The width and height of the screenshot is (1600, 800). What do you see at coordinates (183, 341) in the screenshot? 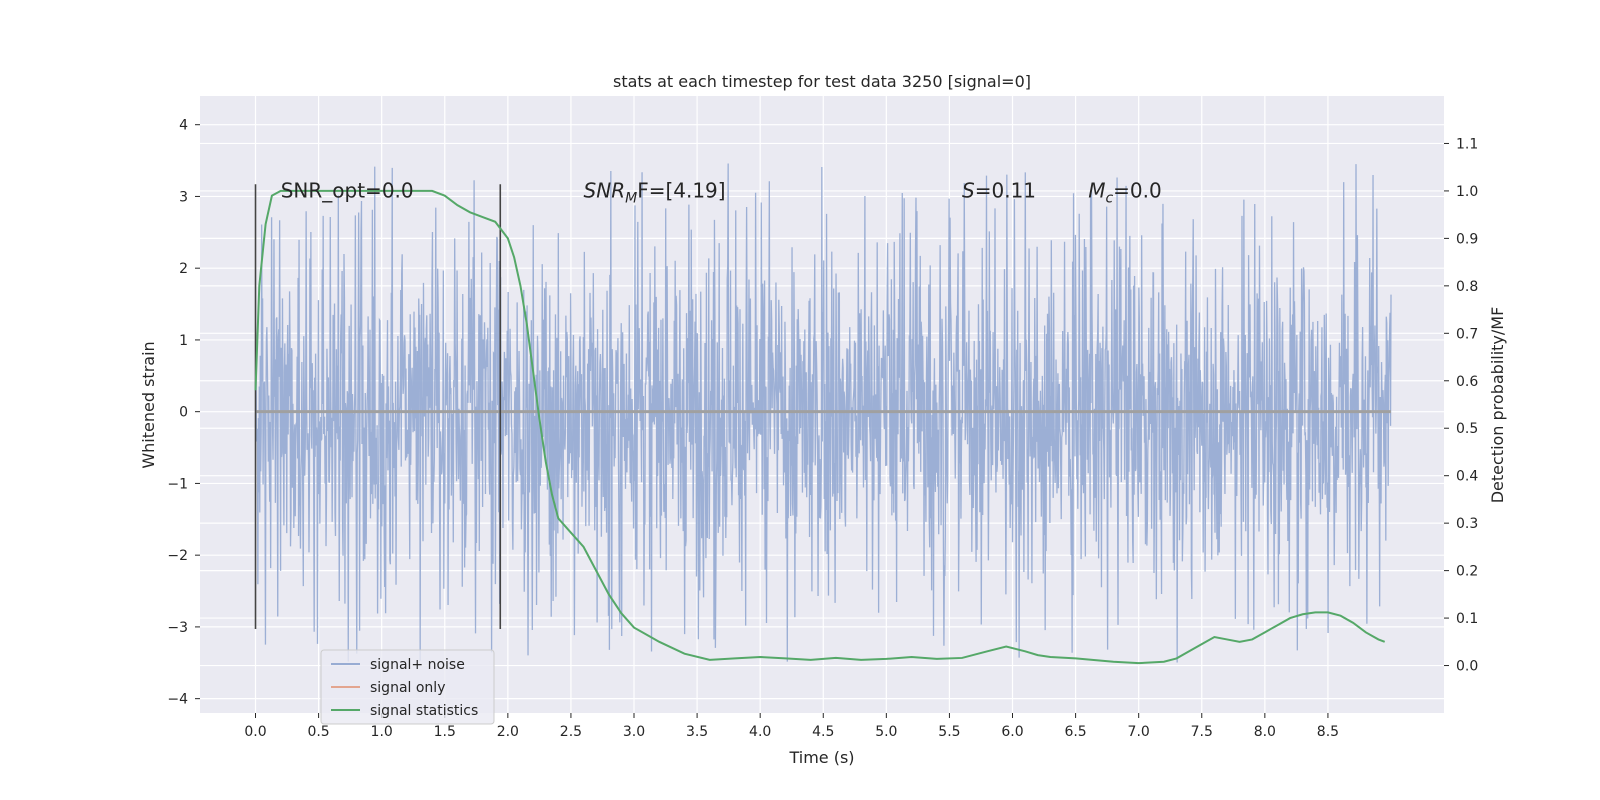
I see `y-tick-label-3: 1` at bounding box center [183, 341].